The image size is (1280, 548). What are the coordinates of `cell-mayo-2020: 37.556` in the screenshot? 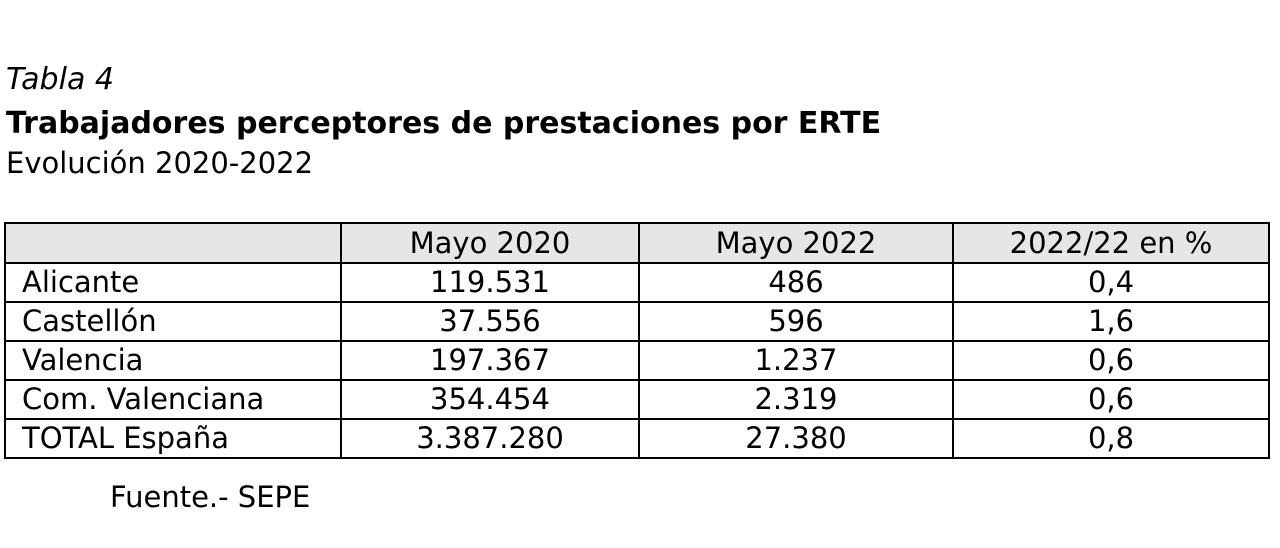 It's located at (490, 321).